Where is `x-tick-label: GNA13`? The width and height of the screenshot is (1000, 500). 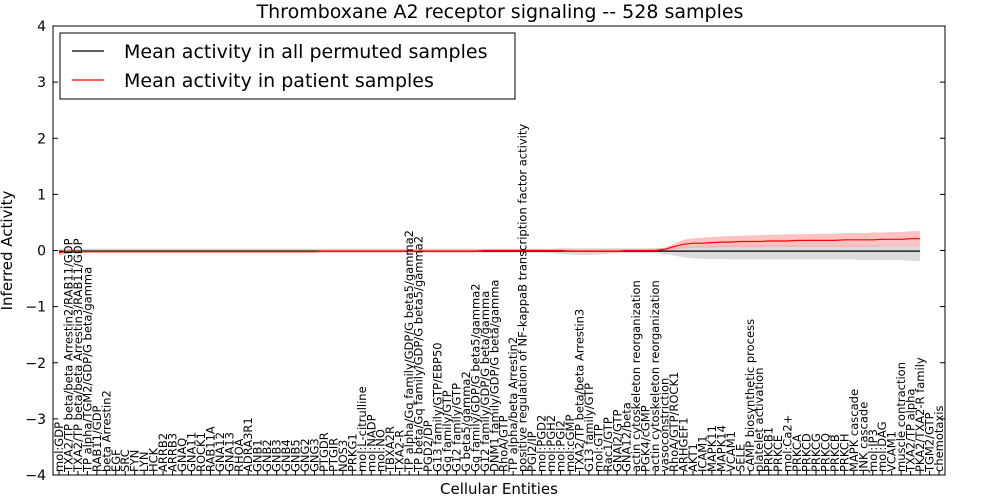
x-tick-label: GNA13 is located at coordinates (229, 452).